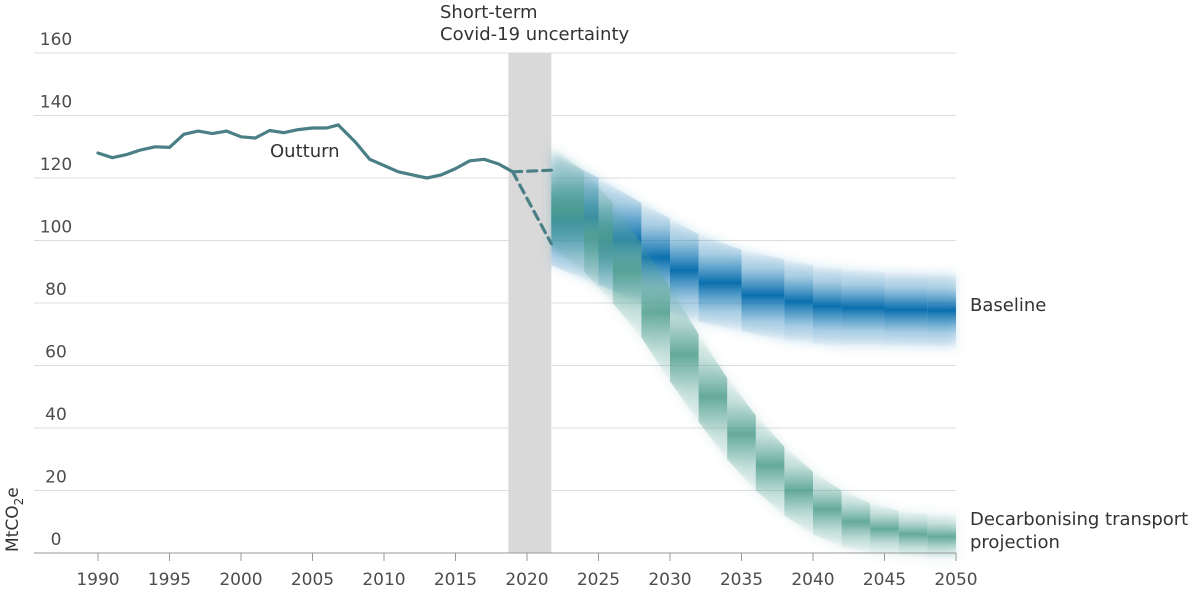 This screenshot has height=591, width=1200. What do you see at coordinates (489, 12) in the screenshot?
I see `covid-band-label-line1: Short-term` at bounding box center [489, 12].